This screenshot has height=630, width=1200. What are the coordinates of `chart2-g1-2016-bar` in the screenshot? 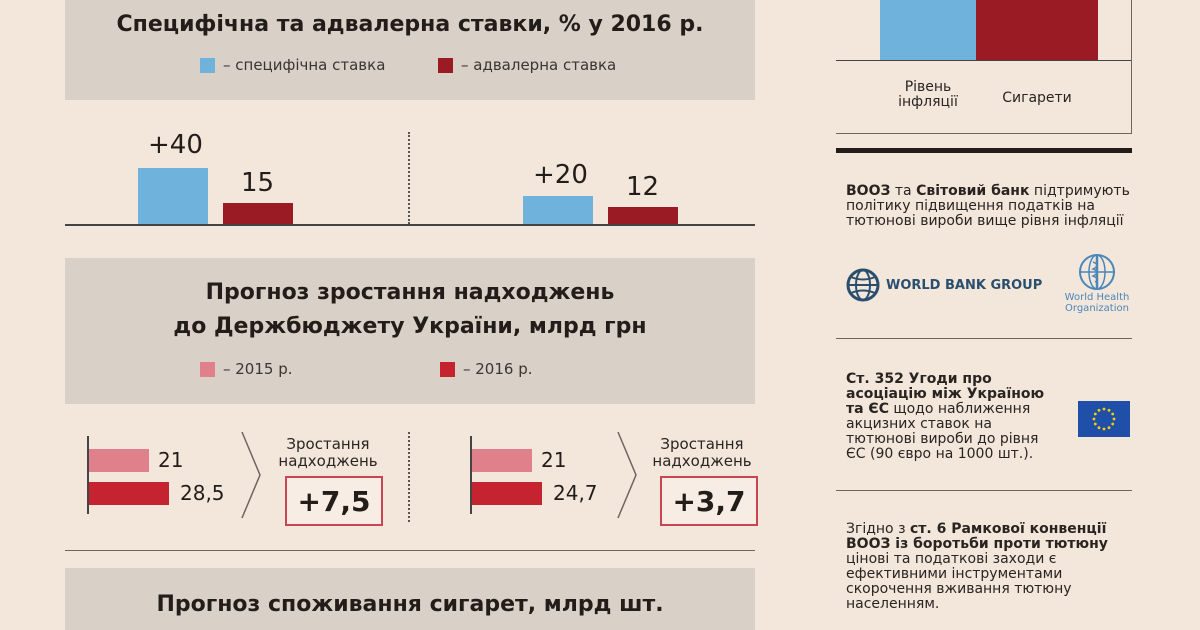 It's located at (129, 493).